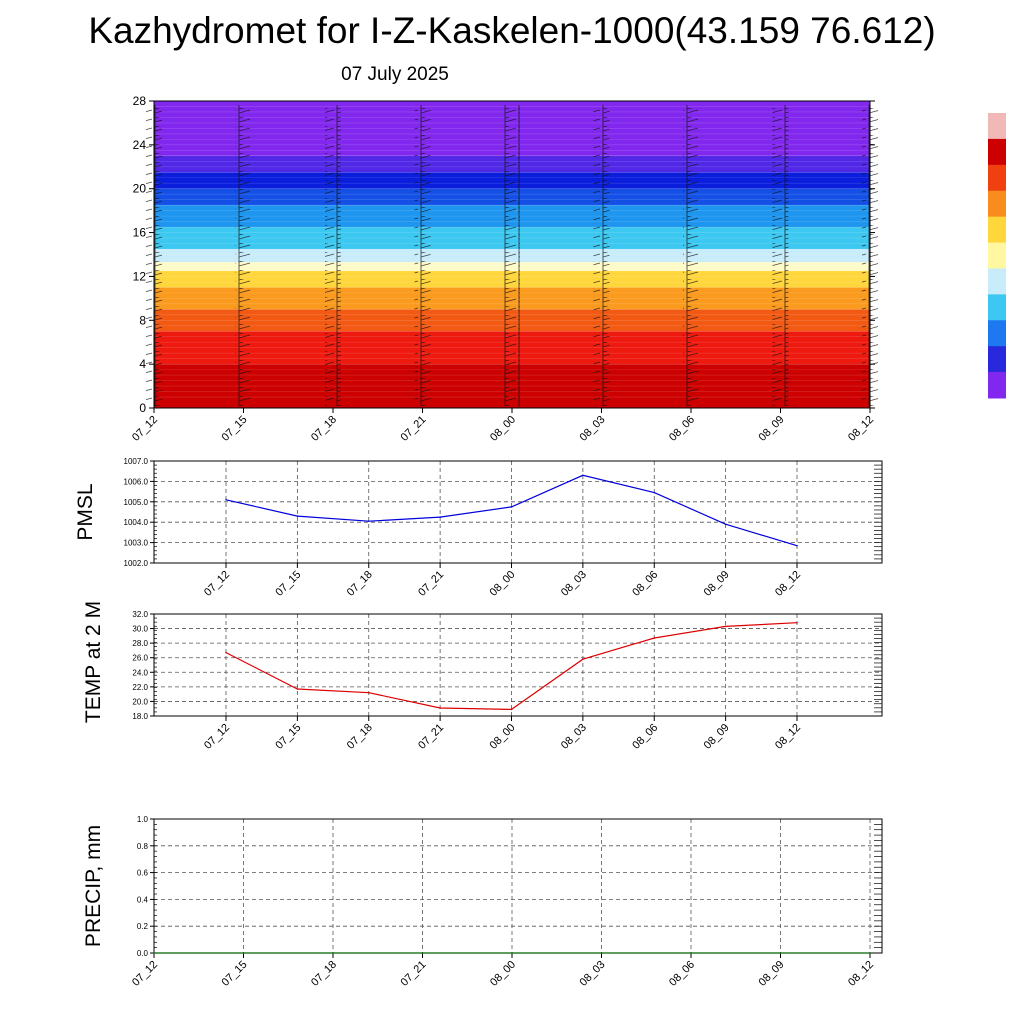 The width and height of the screenshot is (1024, 1024). Describe the element at coordinates (140, 701) in the screenshot. I see `y-tick-label: 20.0` at that location.